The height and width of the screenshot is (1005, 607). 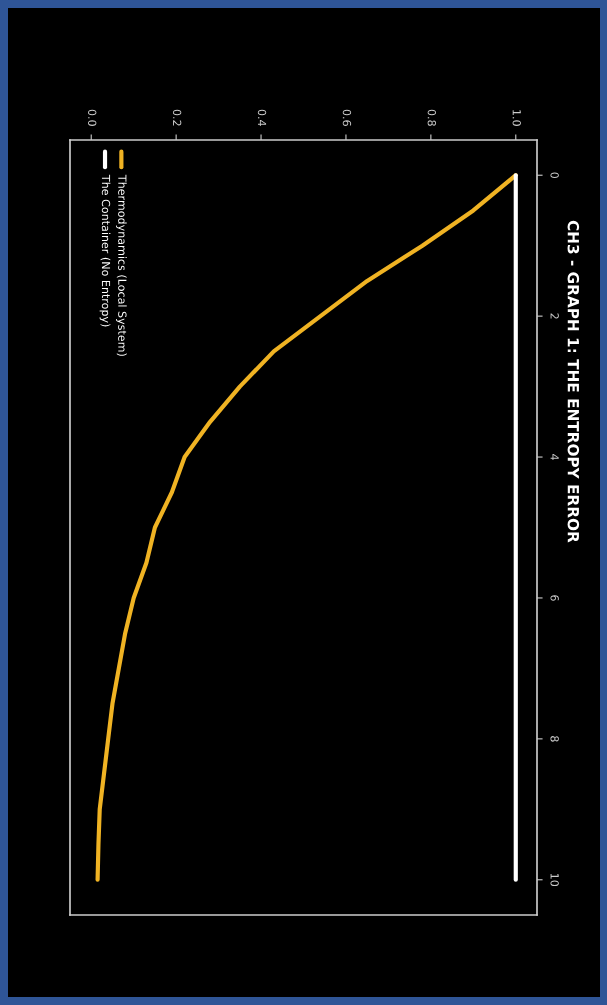 I want to click on x-tick-label: 0.6, so click(x=347, y=117).